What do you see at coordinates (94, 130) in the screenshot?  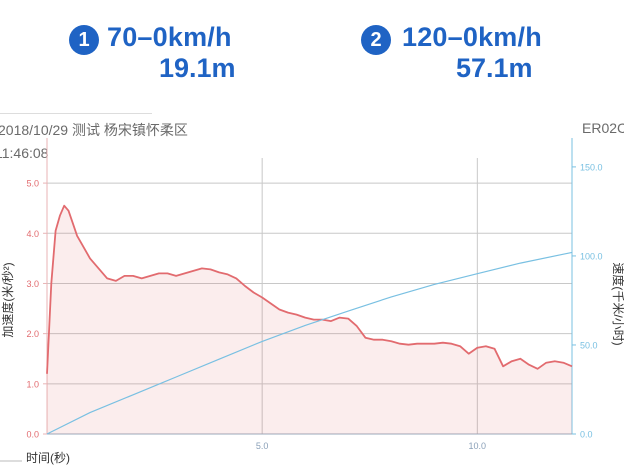 I see `caption-date-line: 2018/10/29 测试 杨宋镇怀柔区` at bounding box center [94, 130].